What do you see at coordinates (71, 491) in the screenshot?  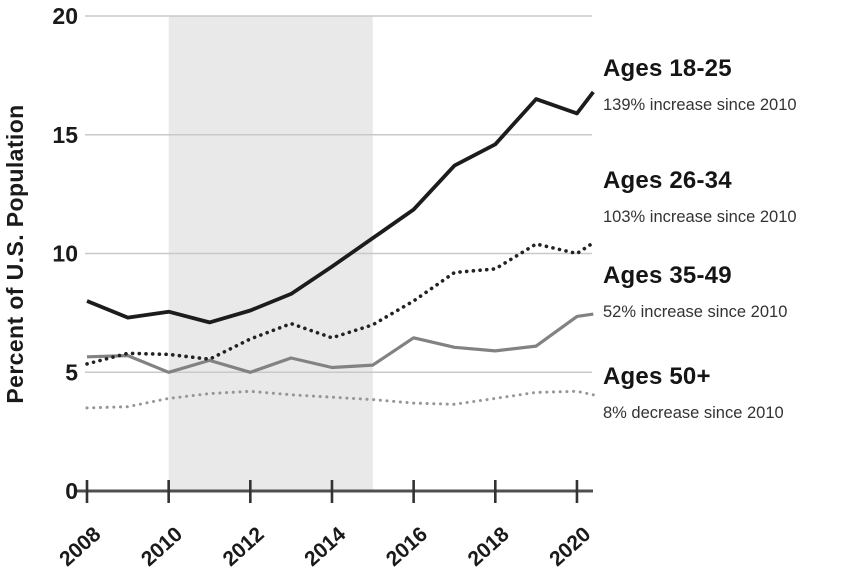 I see `y-tick-label: 0` at bounding box center [71, 491].